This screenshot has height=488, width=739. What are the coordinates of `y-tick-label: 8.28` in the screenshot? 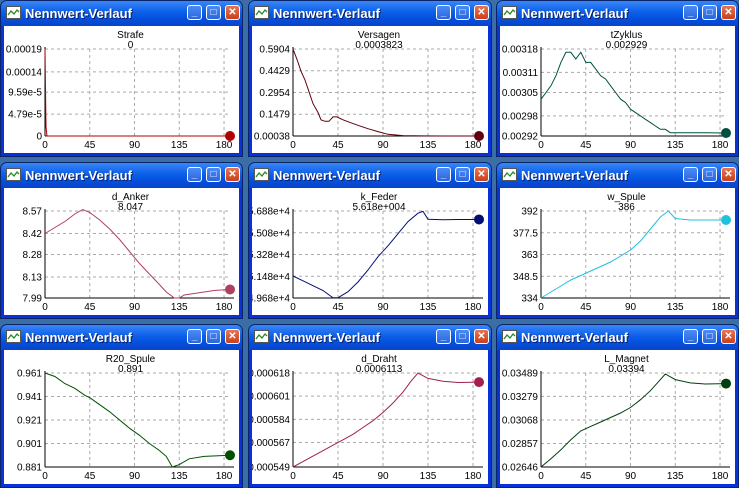 It's located at (33, 255).